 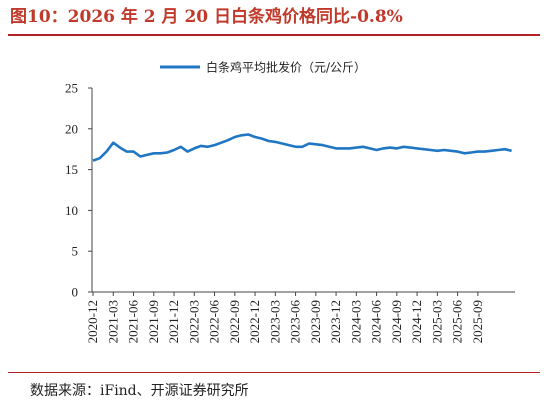 What do you see at coordinates (274, 372) in the screenshot?
I see `footer-rule` at bounding box center [274, 372].